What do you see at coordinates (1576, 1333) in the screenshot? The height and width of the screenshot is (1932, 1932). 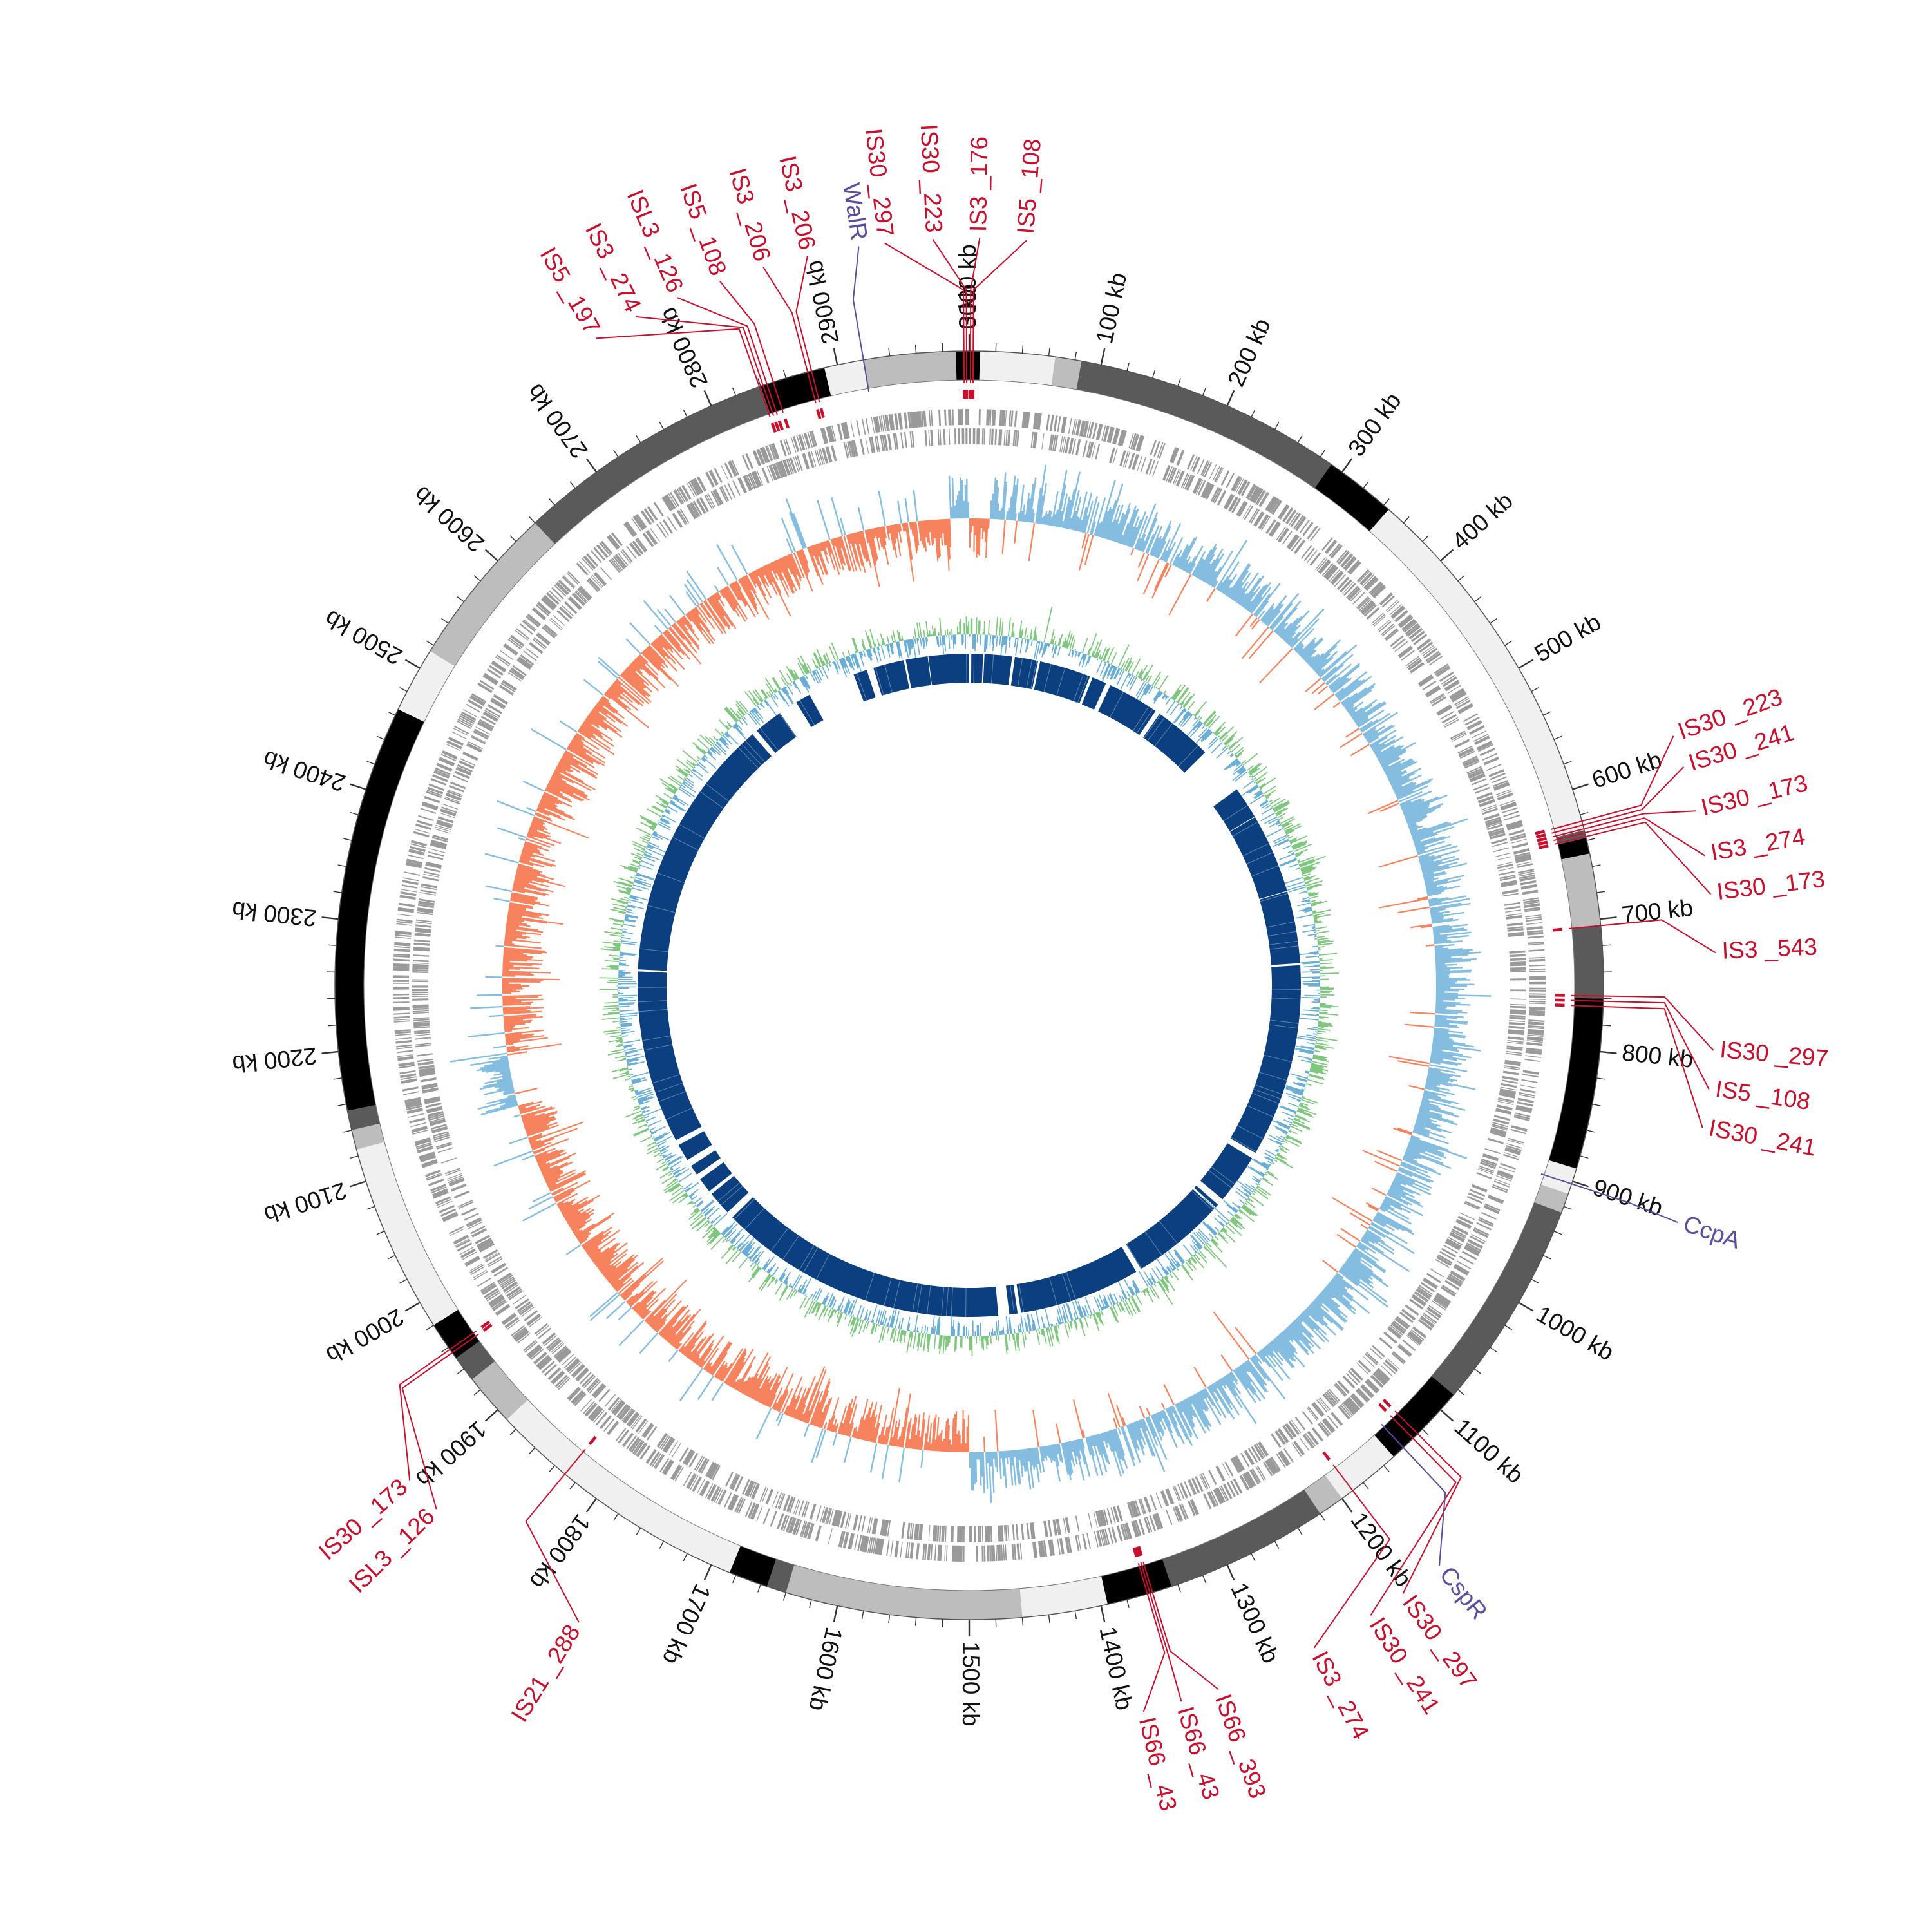 I see `tick-label-1000: 1000 kb` at bounding box center [1576, 1333].